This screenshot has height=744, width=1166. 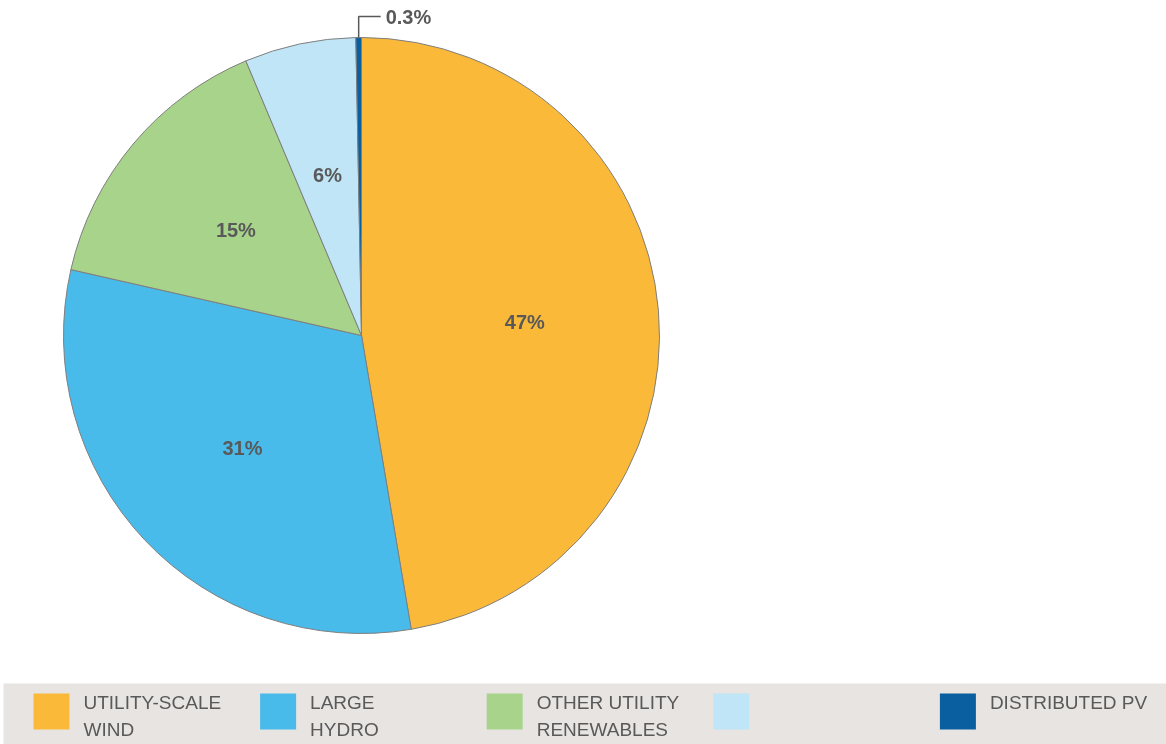 What do you see at coordinates (344, 715) in the screenshot?
I see `legend-label: LARGE HYDRO` at bounding box center [344, 715].